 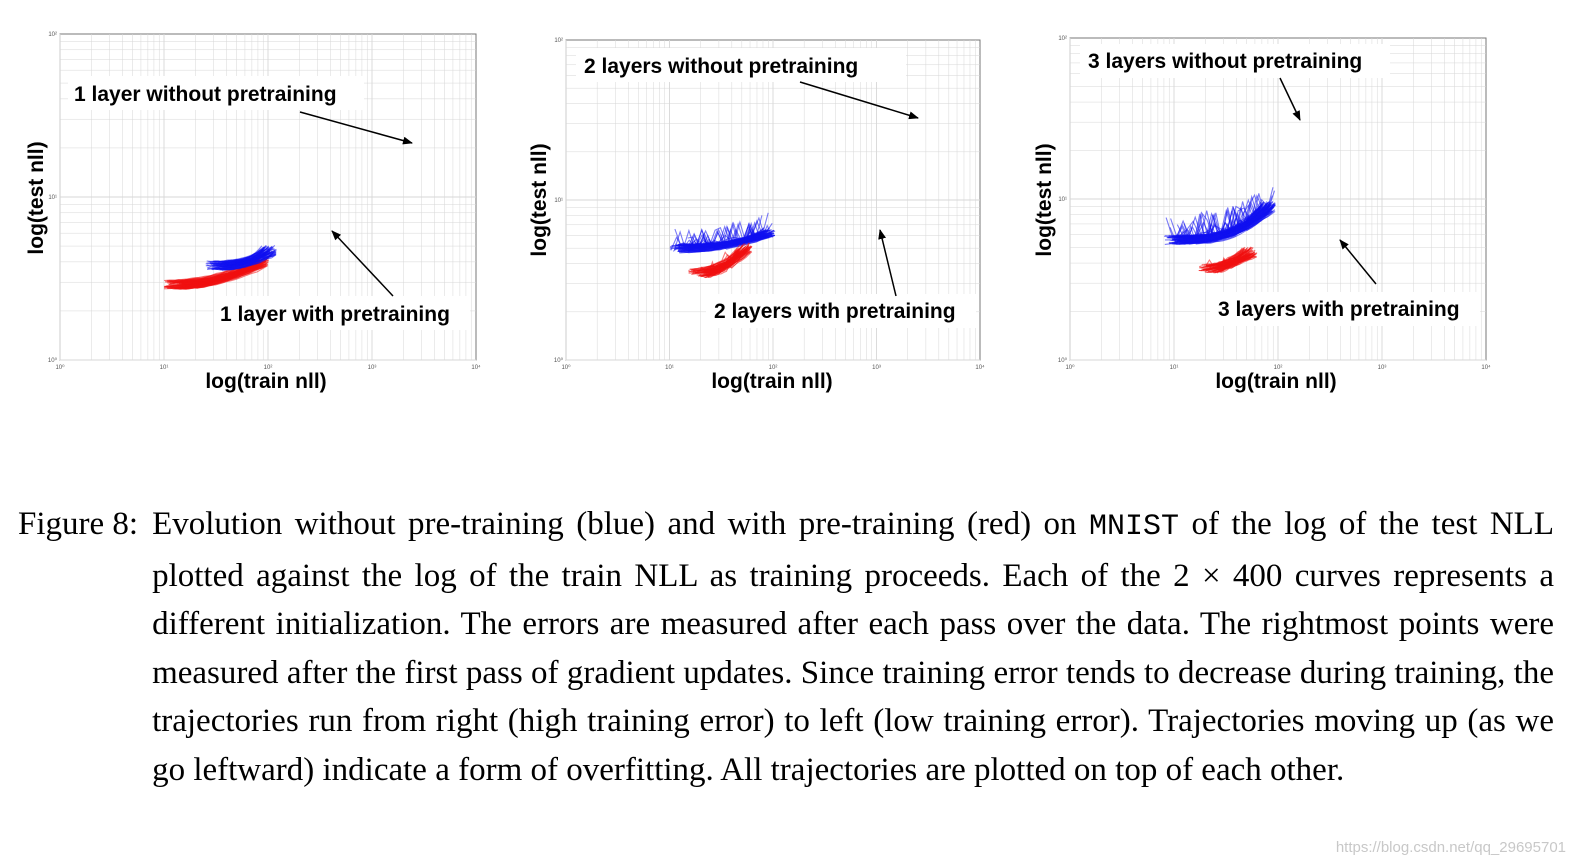 I want to click on panel-1-ticks: 10⁰ 10¹ 10² 10³ 10⁴ 10⁰ 10¹ 10², so click(x=264, y=201).